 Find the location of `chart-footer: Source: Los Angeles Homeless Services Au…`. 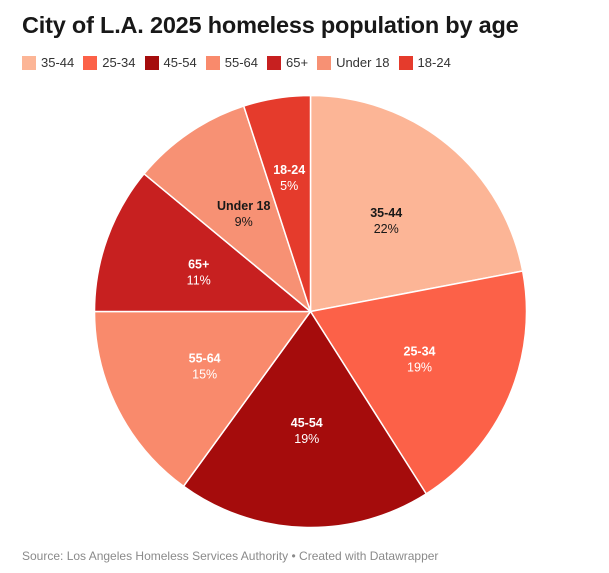

chart-footer: Source: Los Angeles Homeless Services Au… is located at coordinates (230, 556).